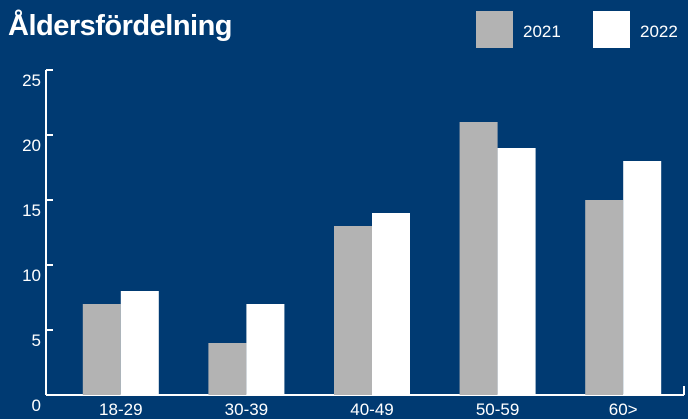 This screenshot has height=419, width=688. Describe the element at coordinates (604, 297) in the screenshot. I see `bar-2021-60>` at that location.